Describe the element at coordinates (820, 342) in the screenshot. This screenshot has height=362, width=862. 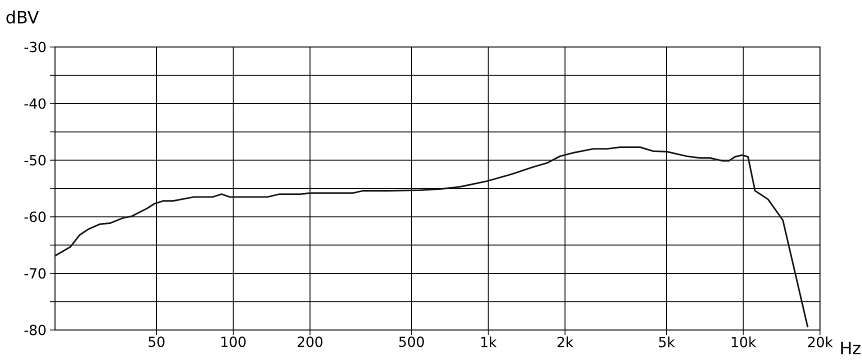
I see `x-tick-label: 20k` at that location.